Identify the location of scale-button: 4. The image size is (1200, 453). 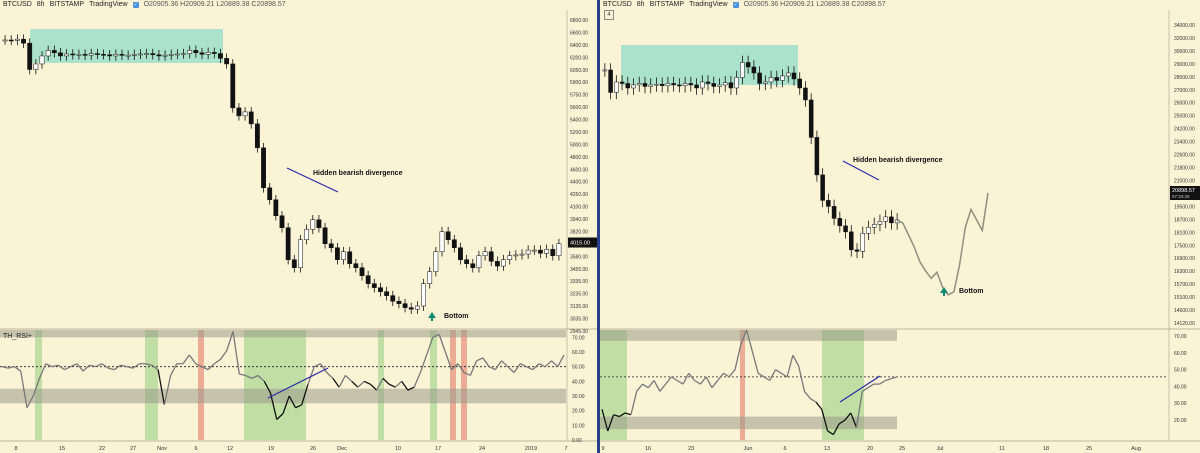
(609, 15).